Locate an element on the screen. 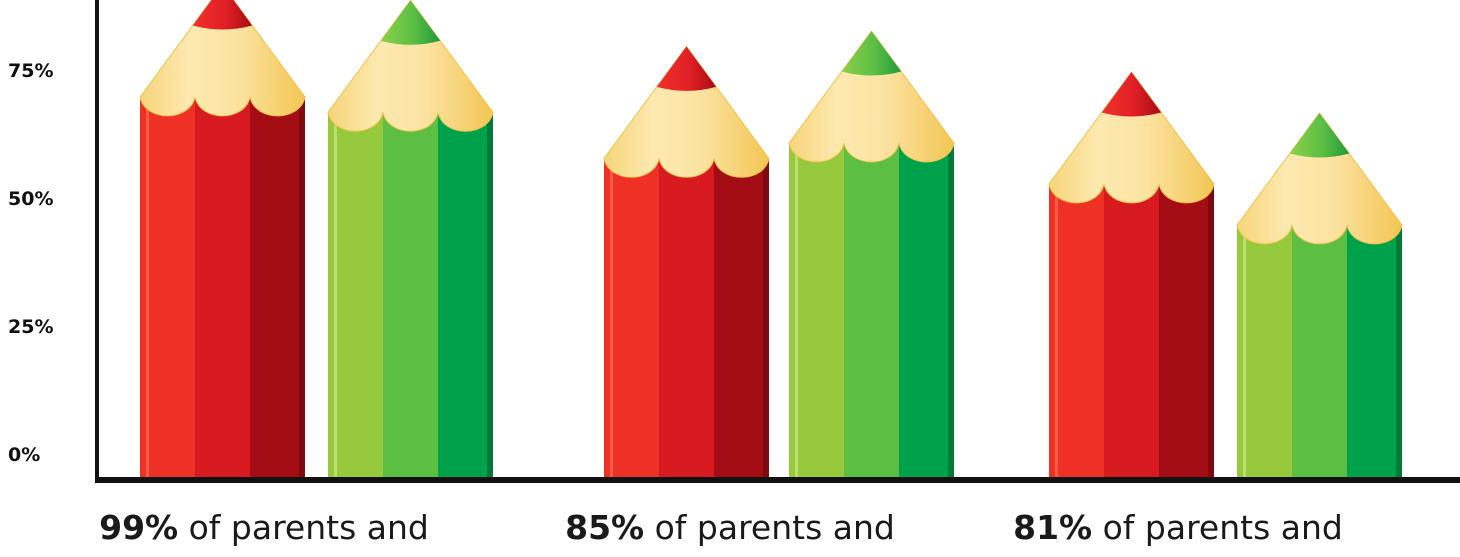  caption-2-value: 85% is located at coordinates (605, 527).